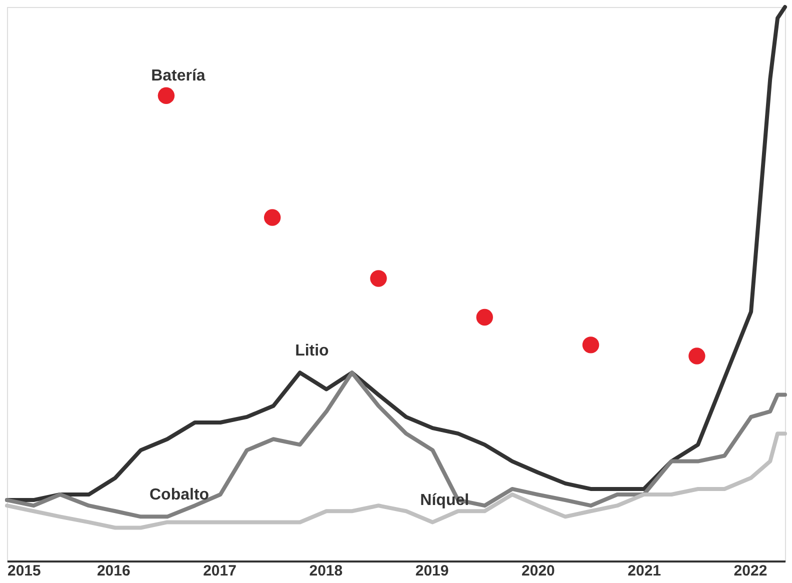 The width and height of the screenshot is (792, 583). Describe the element at coordinates (751, 571) in the screenshot. I see `x-tick-label: 2022` at that location.